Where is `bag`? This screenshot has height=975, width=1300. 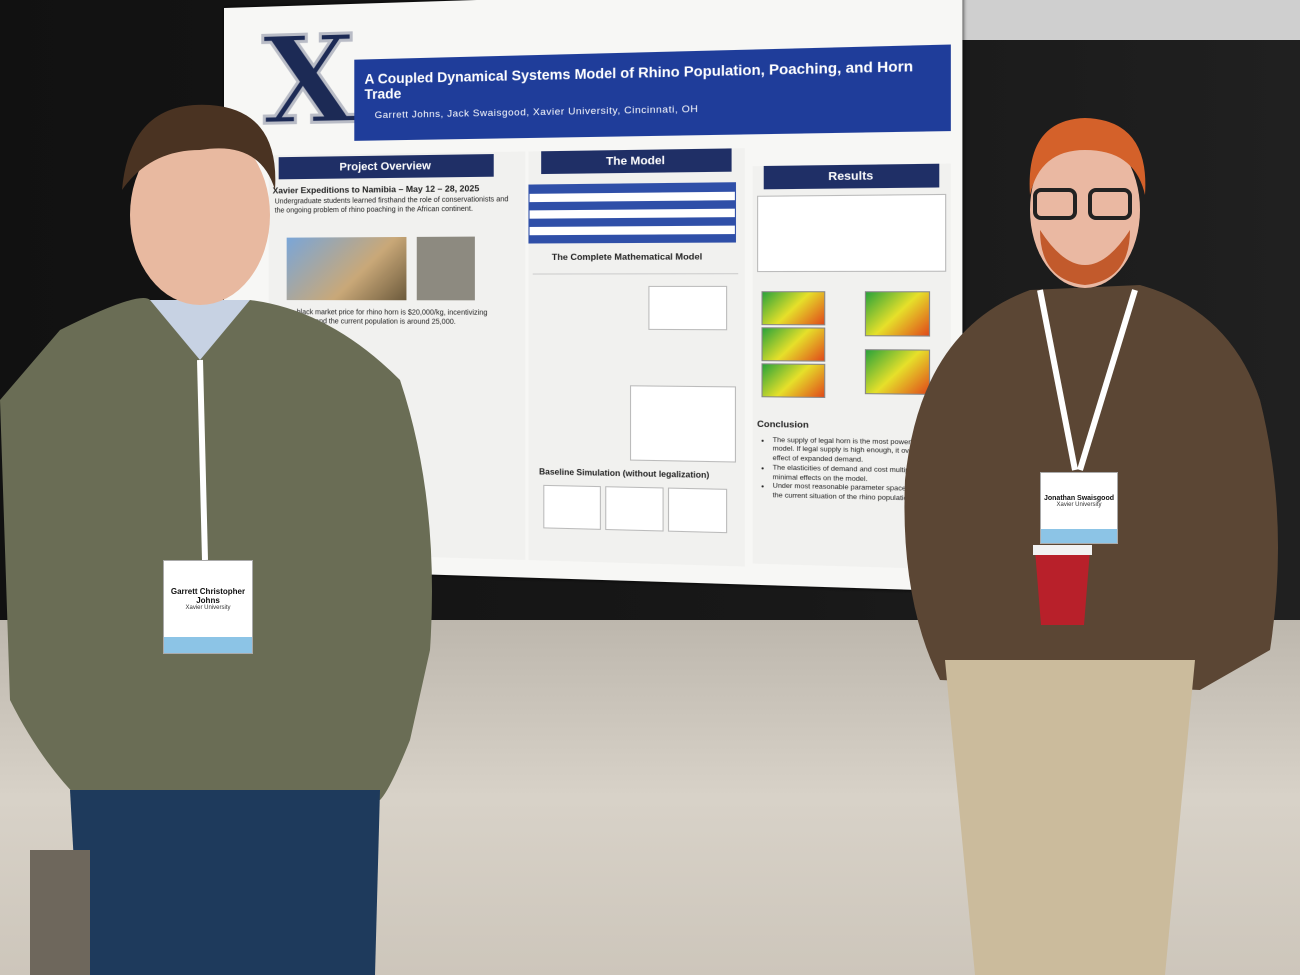
bag is located at coordinates (60, 912).